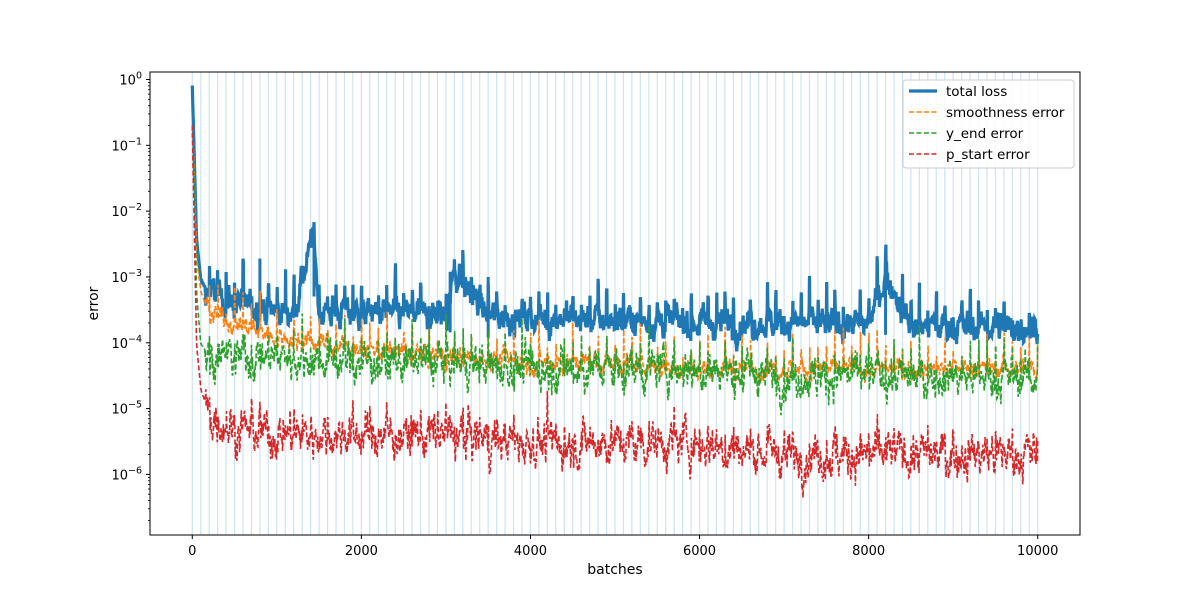 This screenshot has width=1200, height=600. Describe the element at coordinates (126, 145) in the screenshot. I see `y-tick-label: 10⁻¹` at that location.